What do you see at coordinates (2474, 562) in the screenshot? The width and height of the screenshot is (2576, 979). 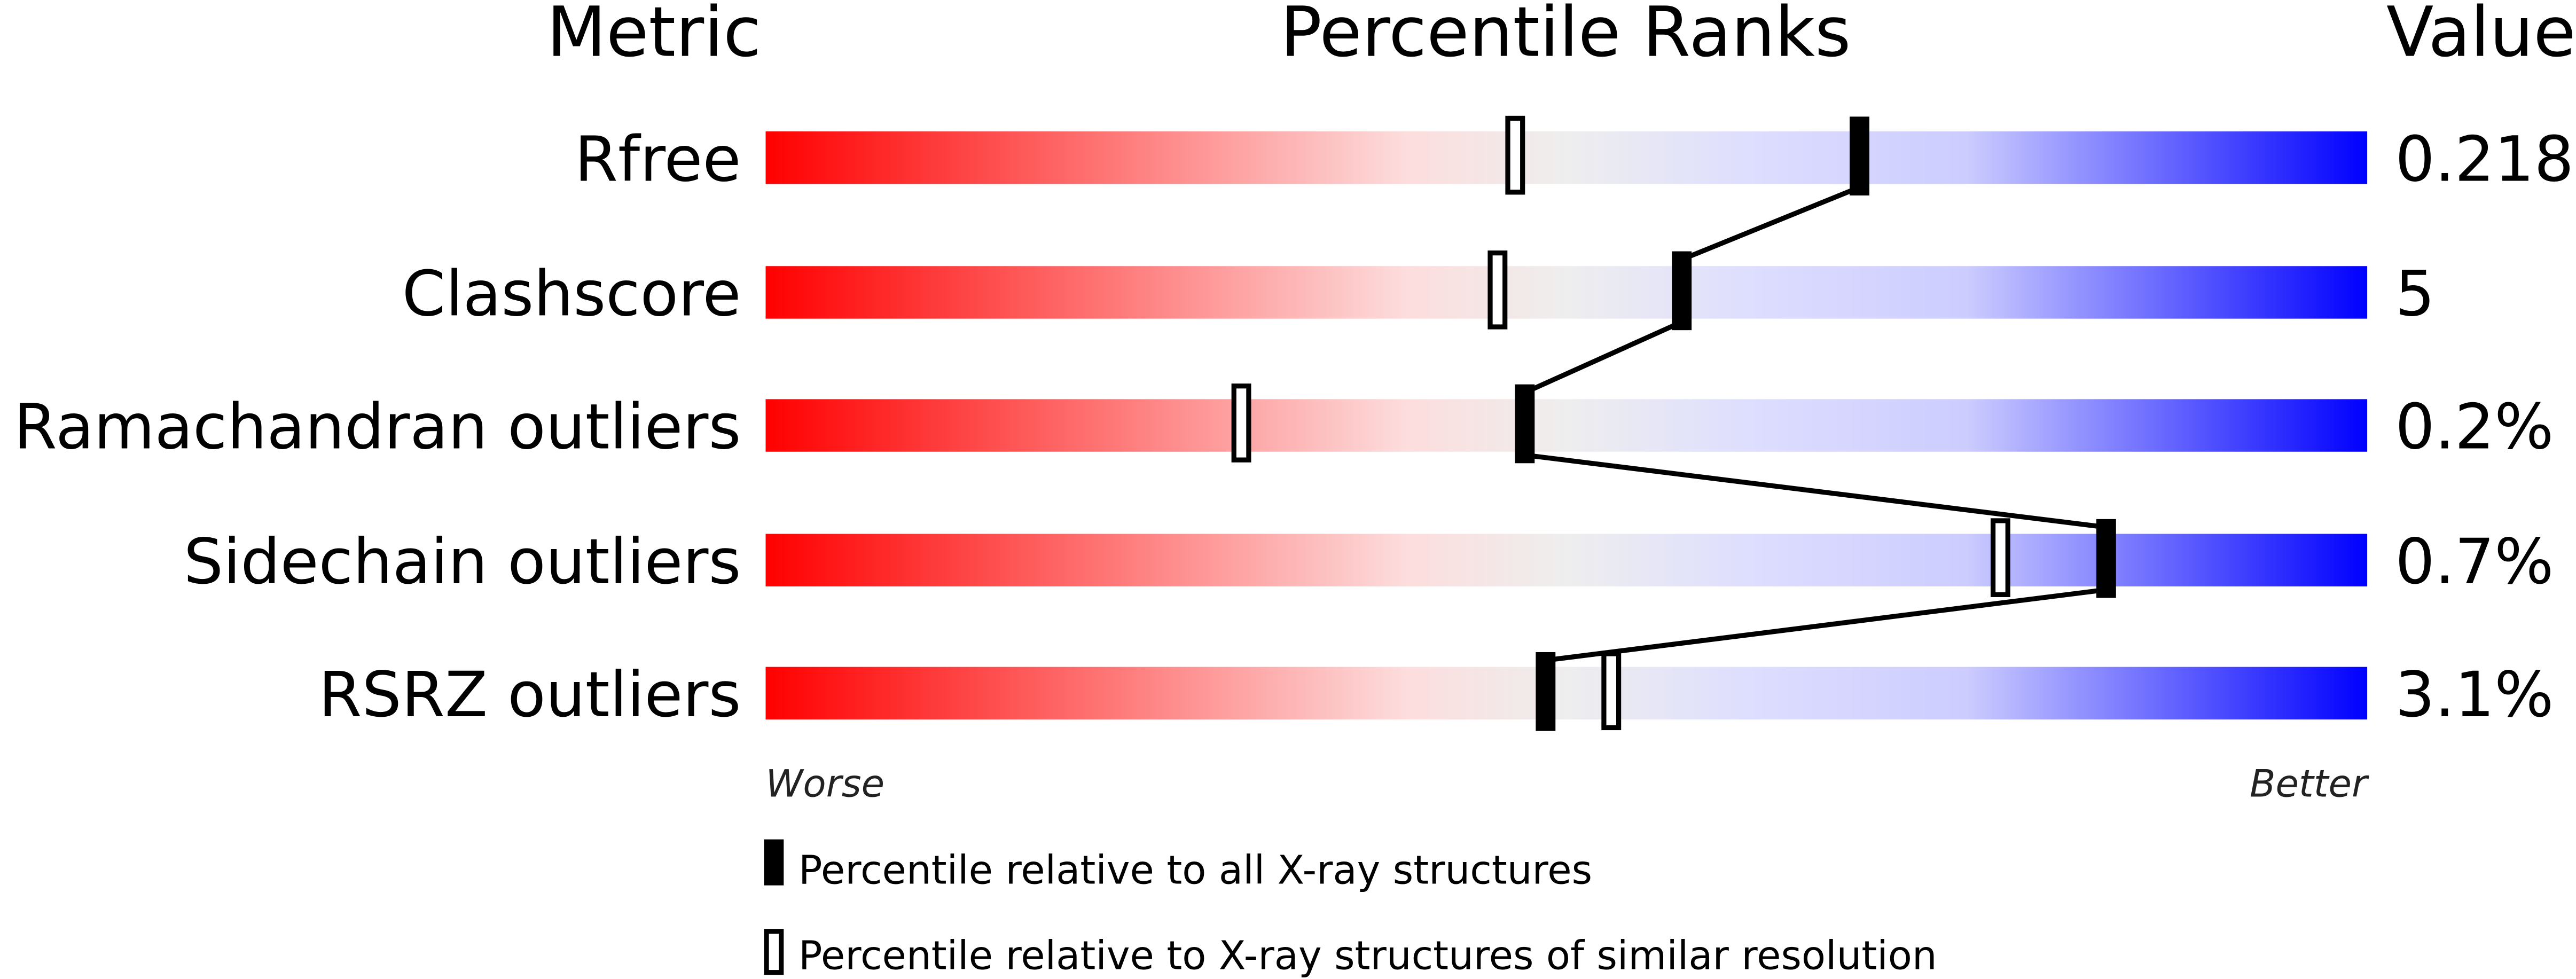 I see `metric-value: 0.7%` at bounding box center [2474, 562].